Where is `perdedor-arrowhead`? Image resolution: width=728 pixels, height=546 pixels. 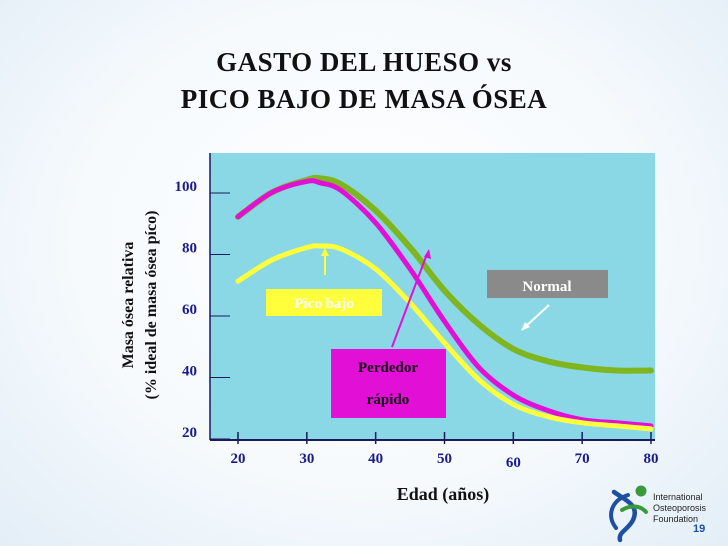
perdedor-arrowhead is located at coordinates (427, 254).